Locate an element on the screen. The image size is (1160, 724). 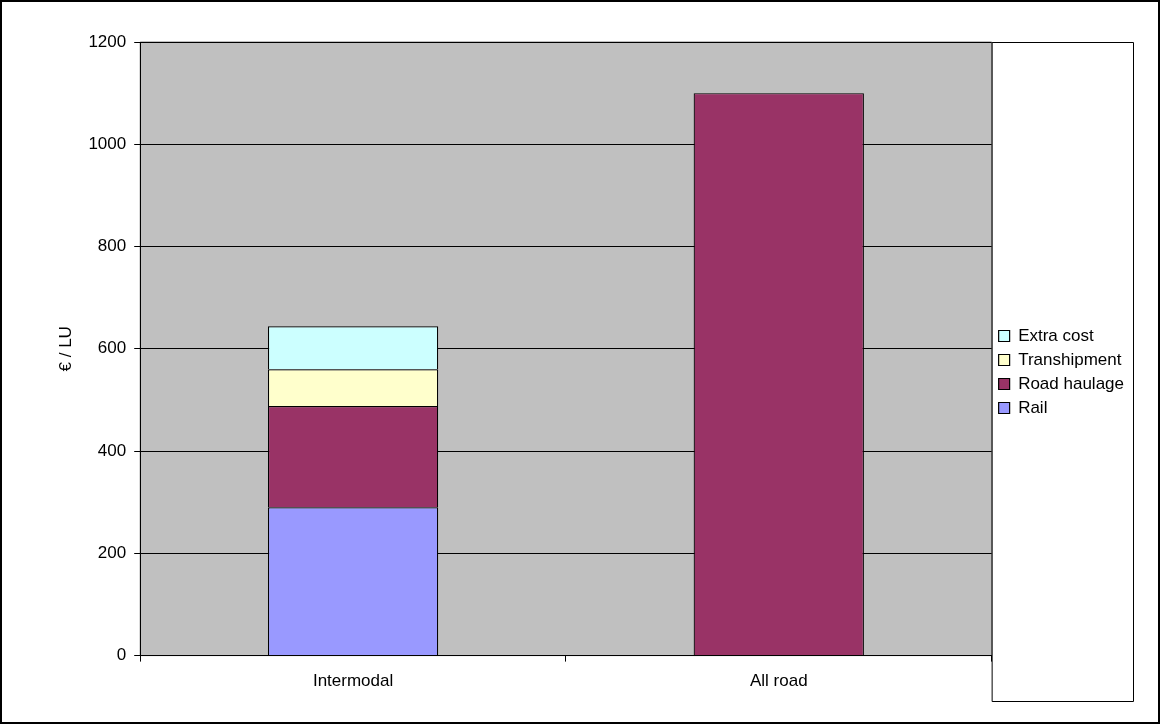
y-tick-label: 1200 is located at coordinates (107, 41).